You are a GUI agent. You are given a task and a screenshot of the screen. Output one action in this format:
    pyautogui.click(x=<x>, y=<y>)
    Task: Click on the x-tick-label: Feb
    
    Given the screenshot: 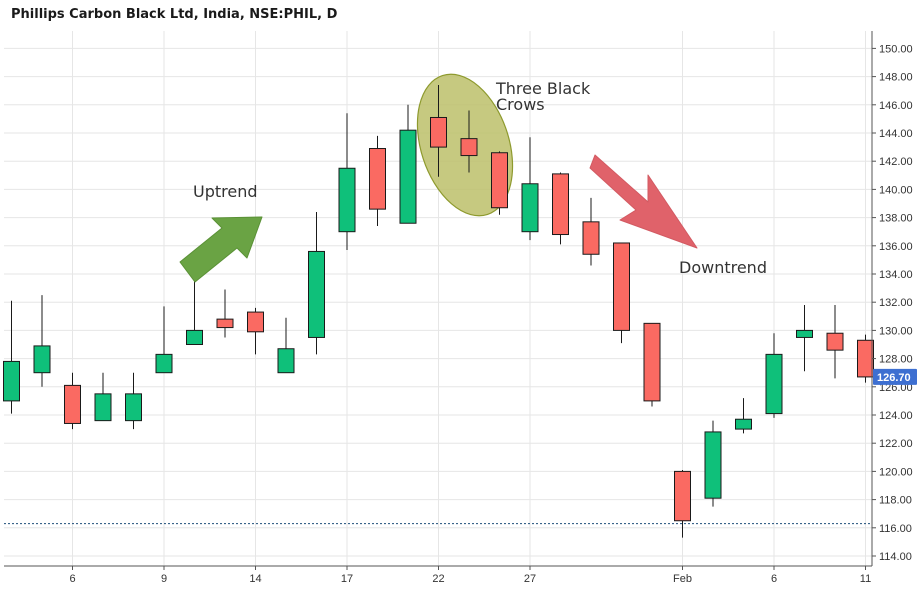 What is the action you would take?
    pyautogui.click(x=682, y=579)
    